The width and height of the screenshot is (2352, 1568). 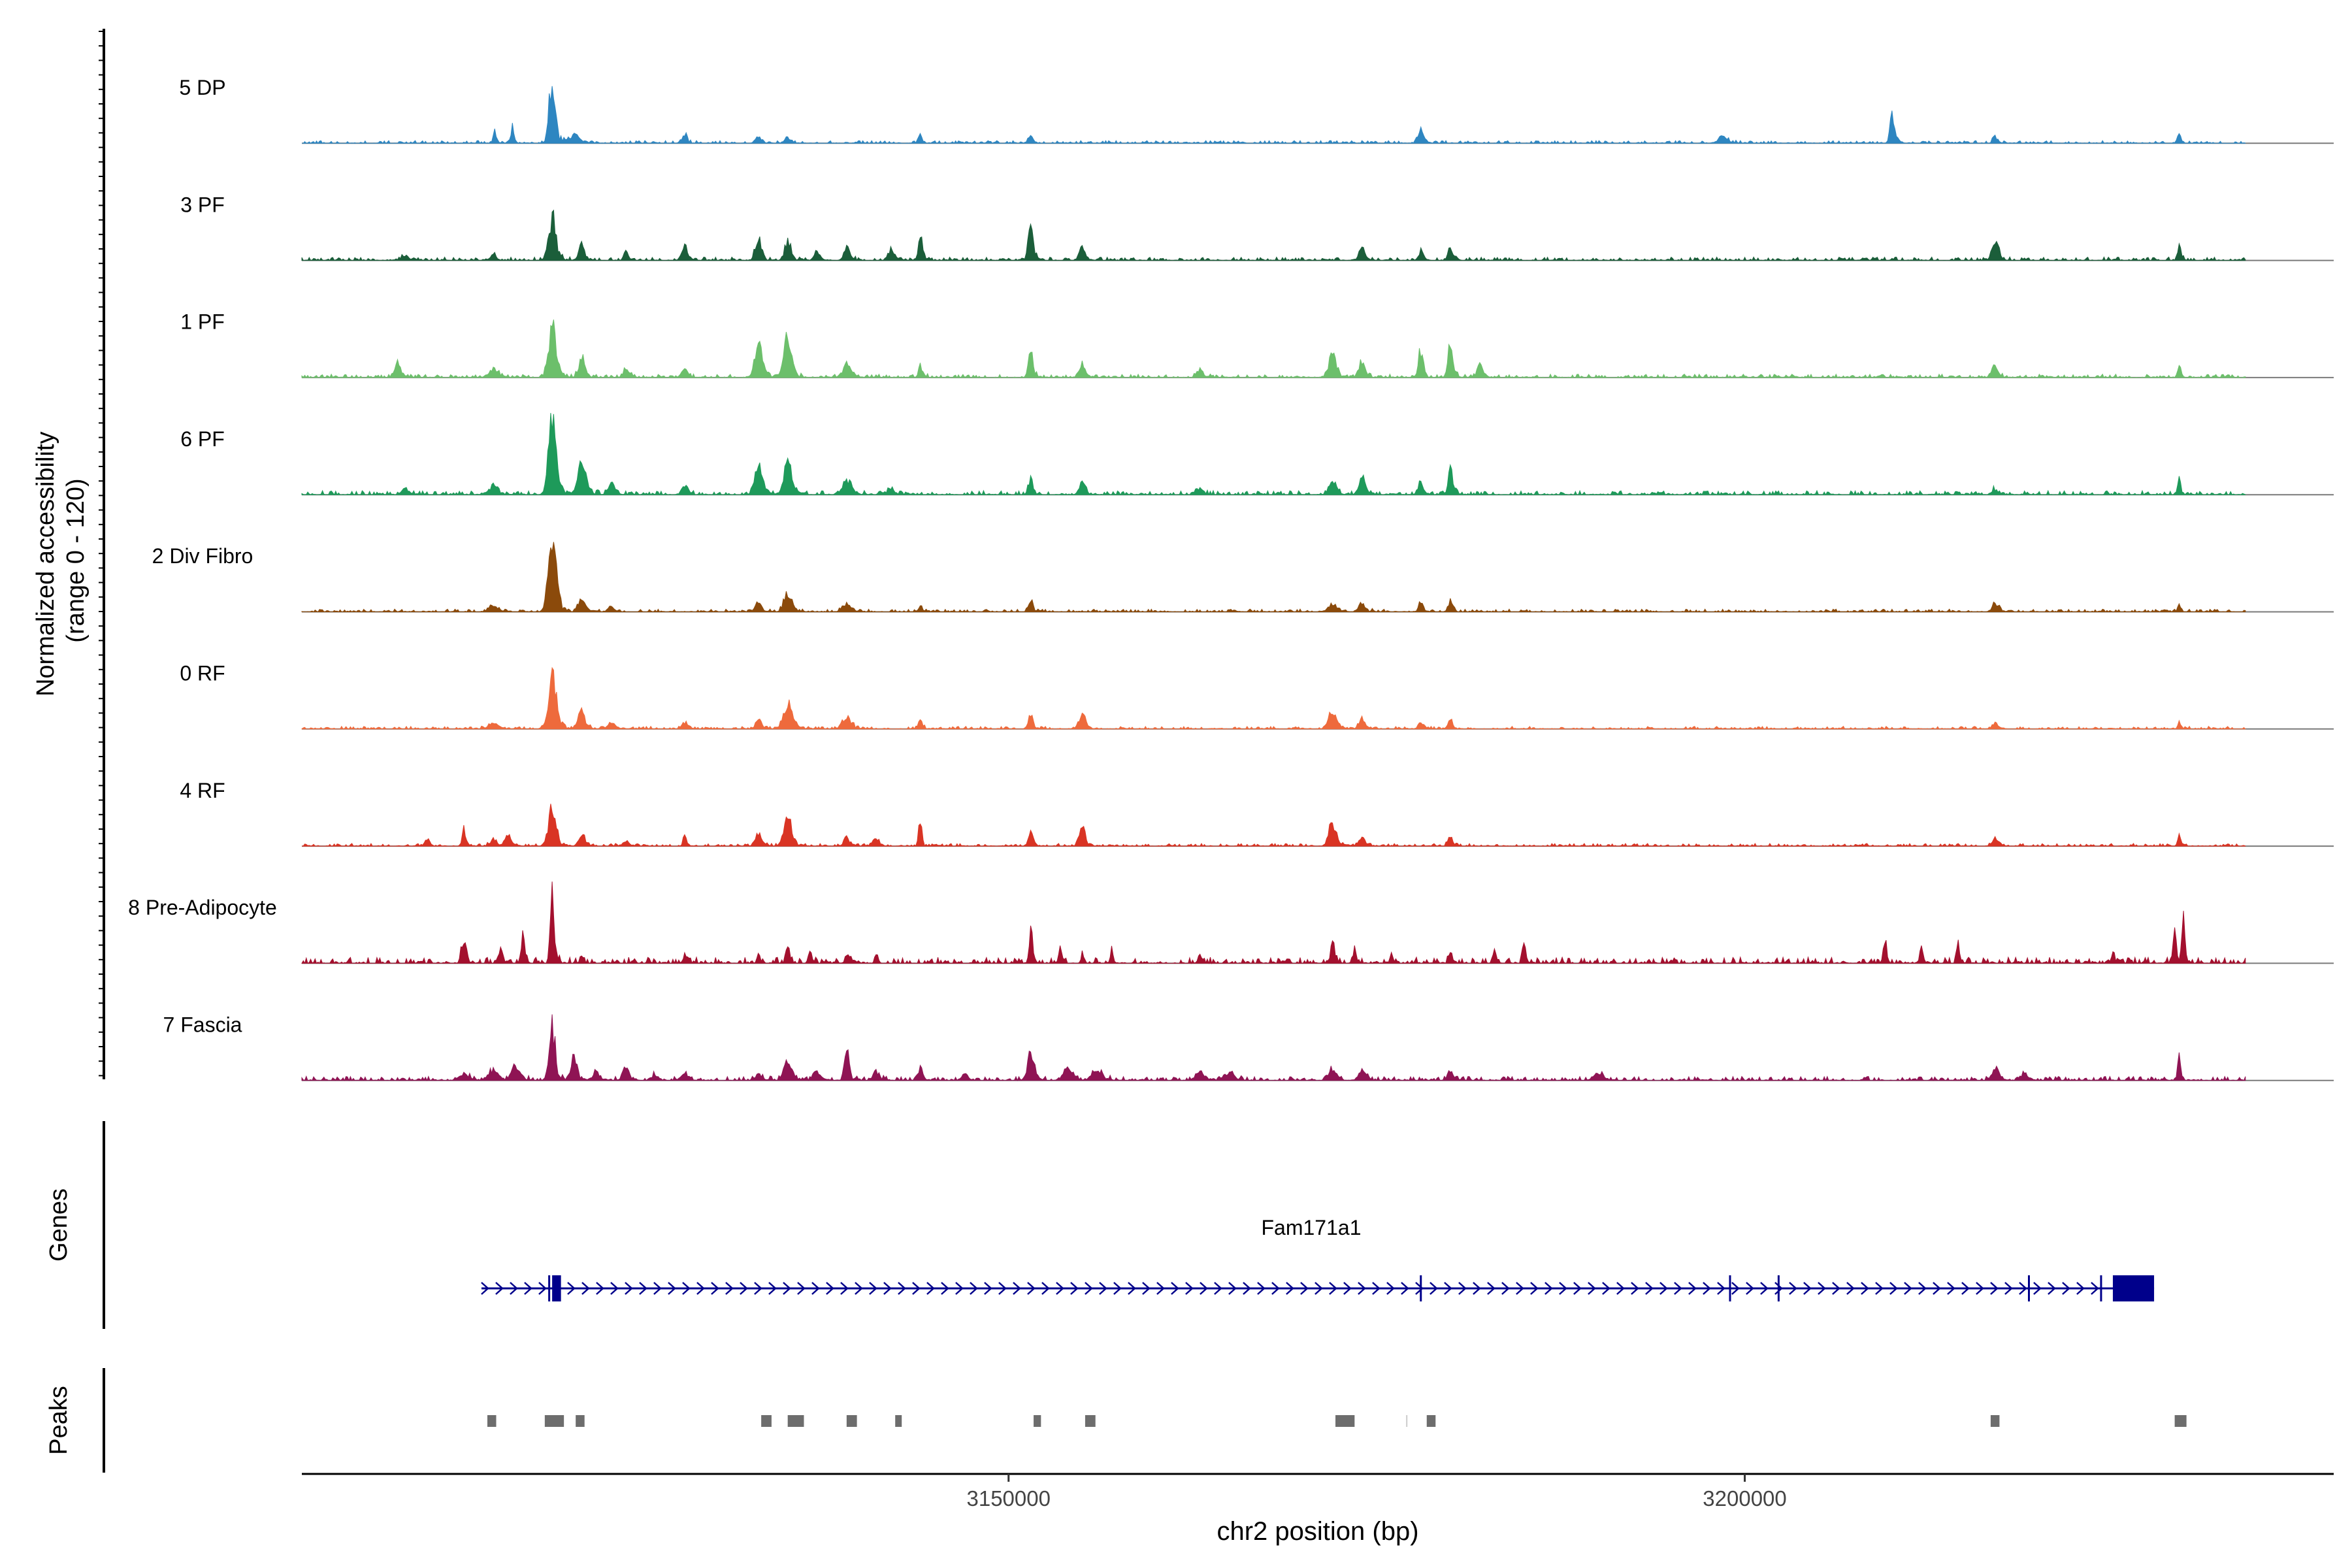 I want to click on x-tick-label: 3150000, so click(x=1008, y=1498).